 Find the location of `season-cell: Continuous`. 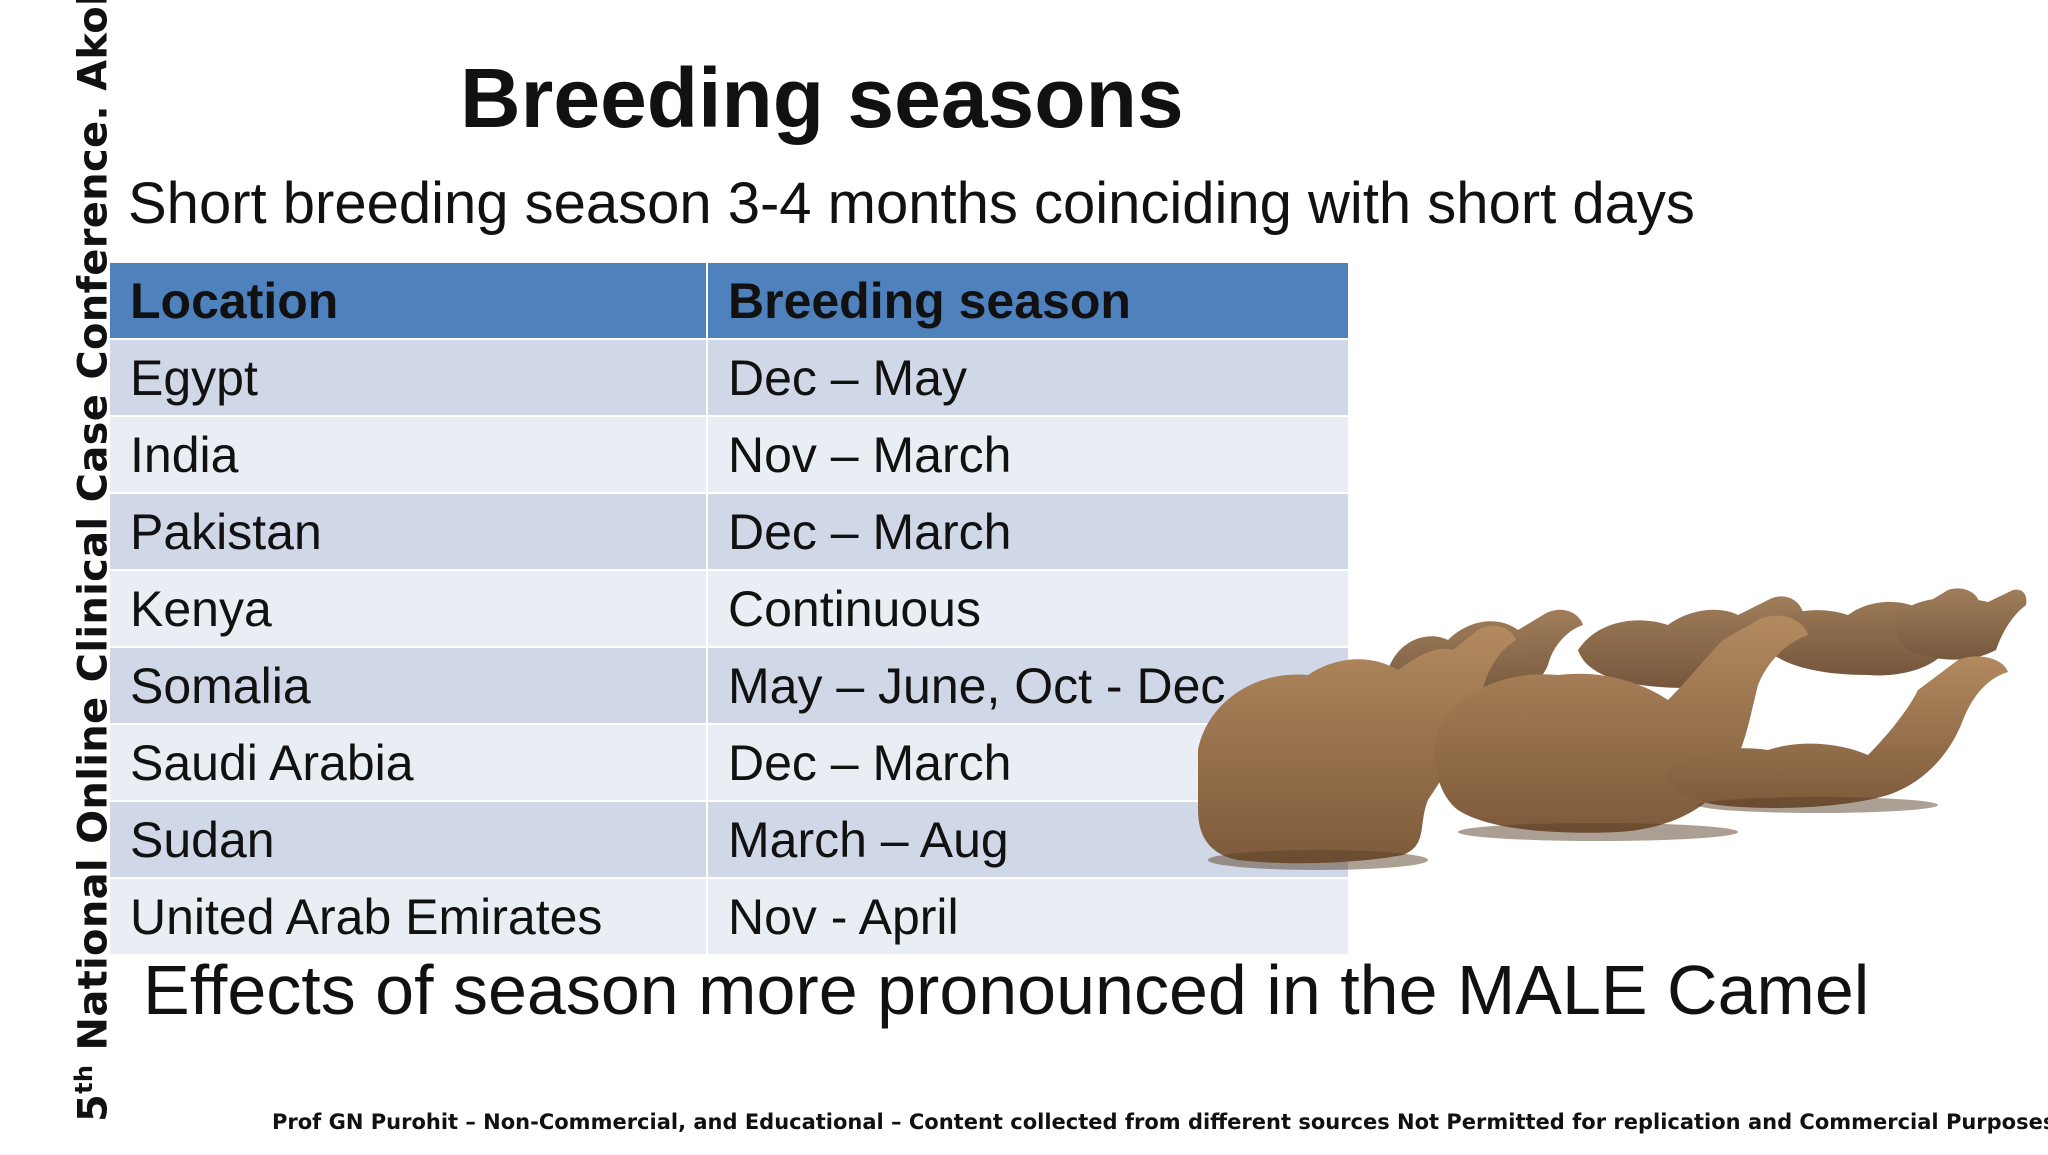

season-cell: Continuous is located at coordinates (1028, 608).